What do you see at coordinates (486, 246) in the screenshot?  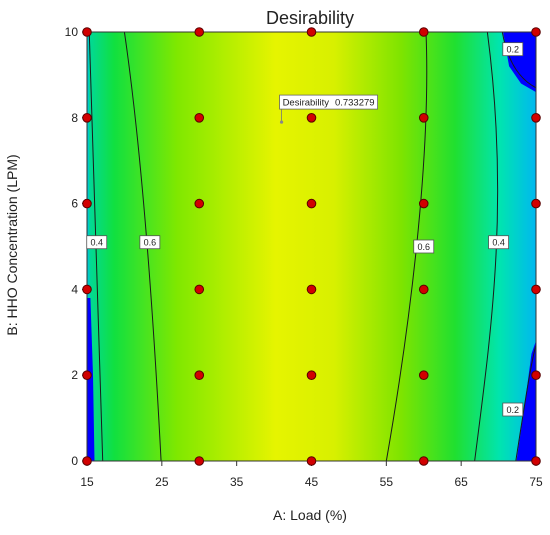 I see `contour-line-0.4-right` at bounding box center [486, 246].